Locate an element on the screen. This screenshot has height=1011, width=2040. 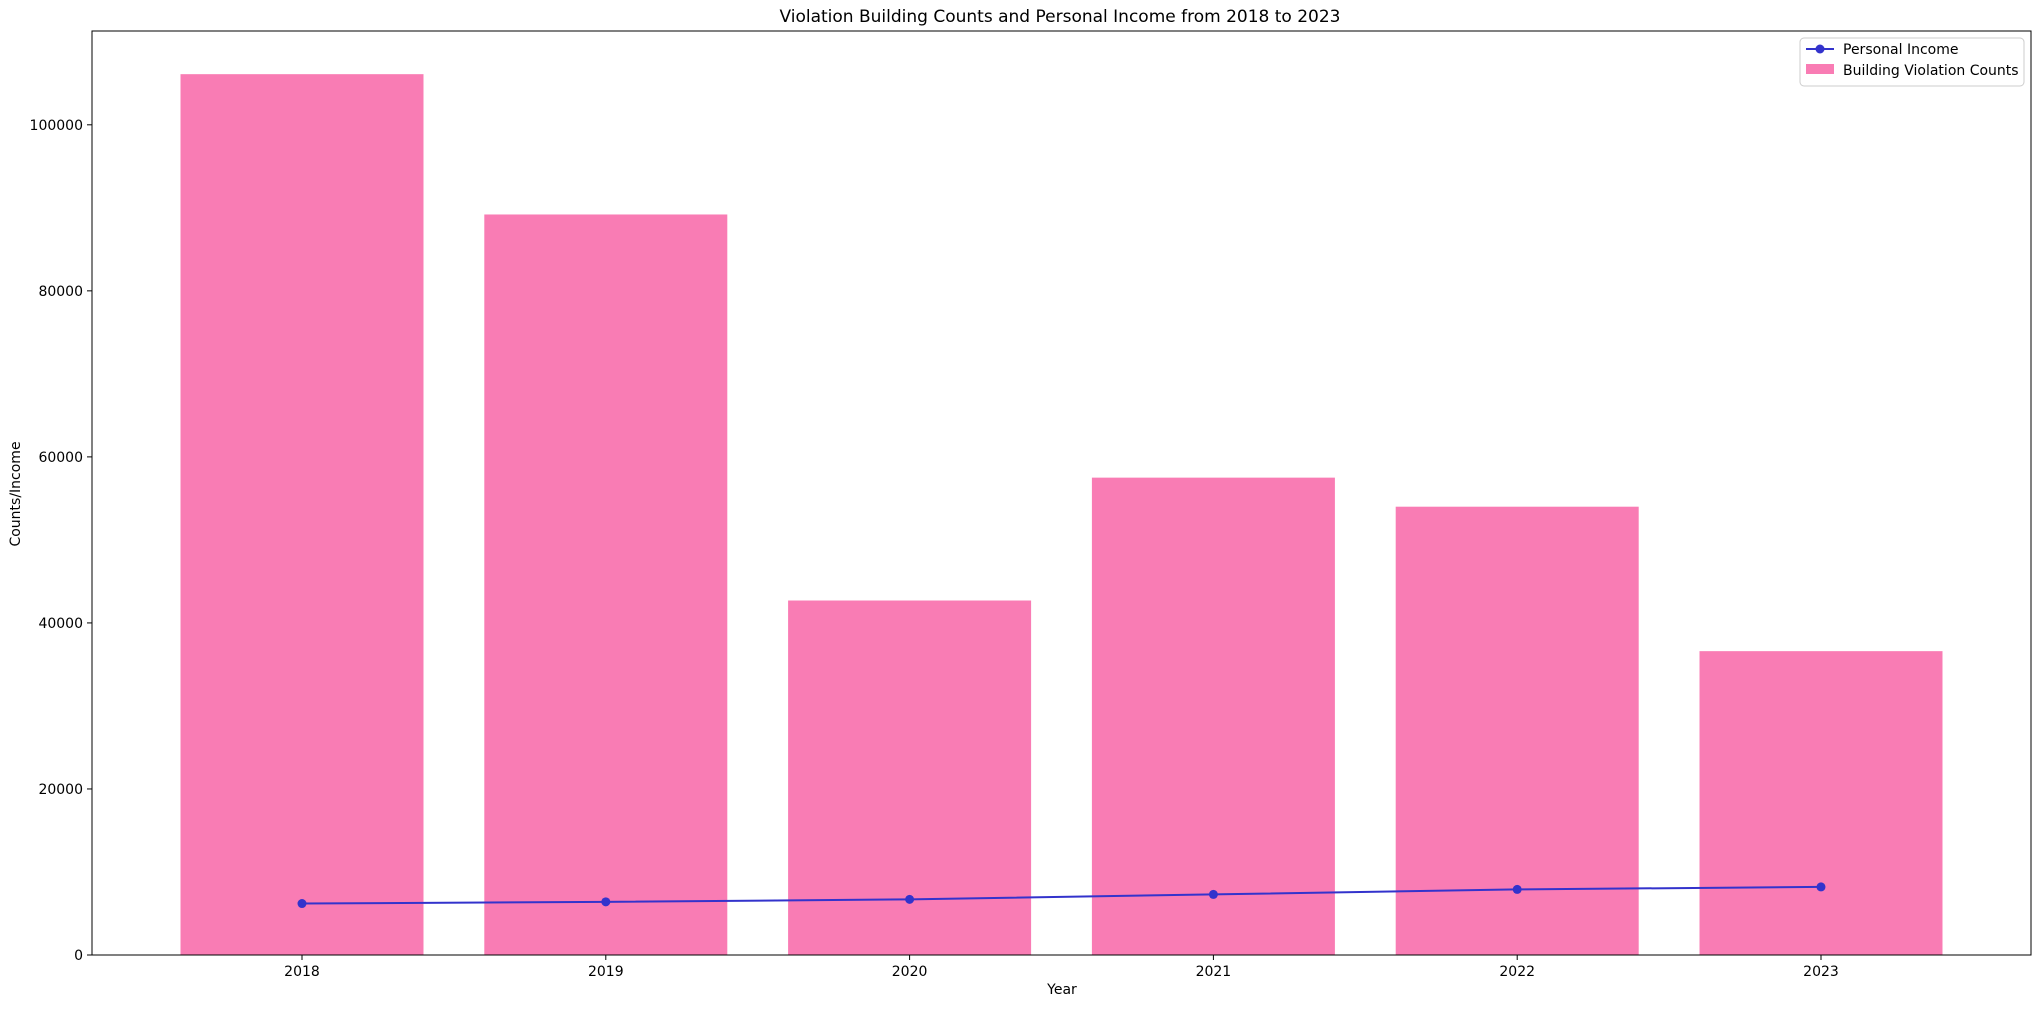
x-tick-label: 2018 is located at coordinates (302, 972).